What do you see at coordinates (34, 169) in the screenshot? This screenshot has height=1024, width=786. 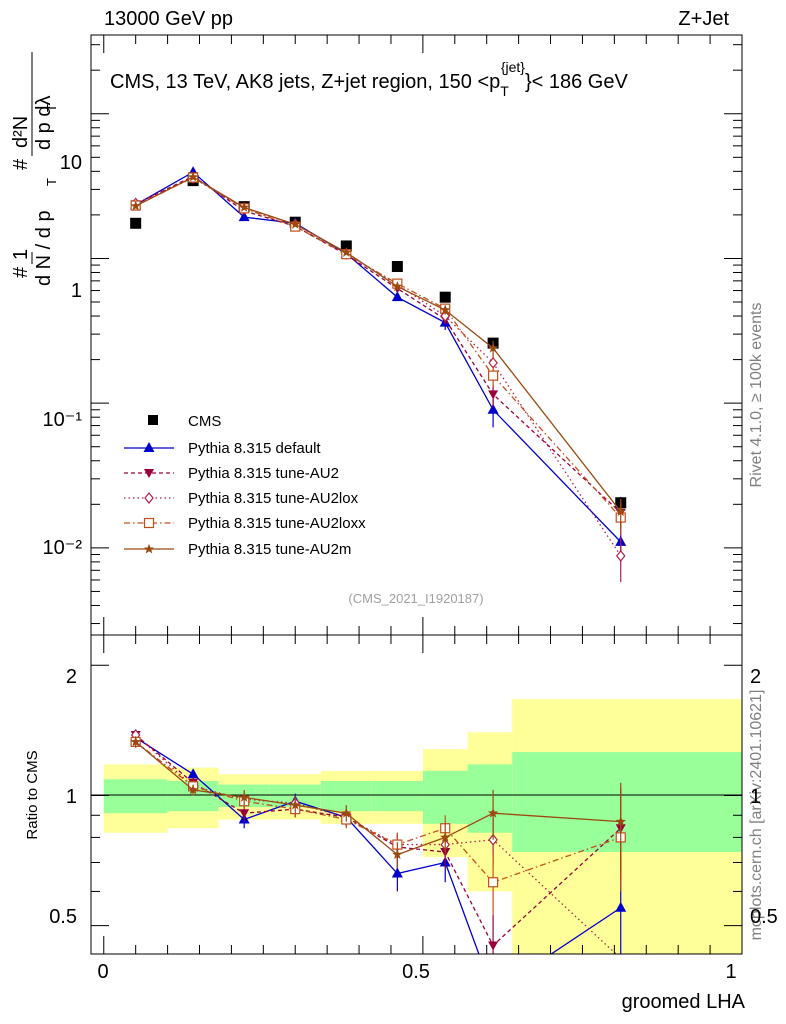 I see `y-axis-label: # 1 d N / d p T # d²N d p dλ T` at bounding box center [34, 169].